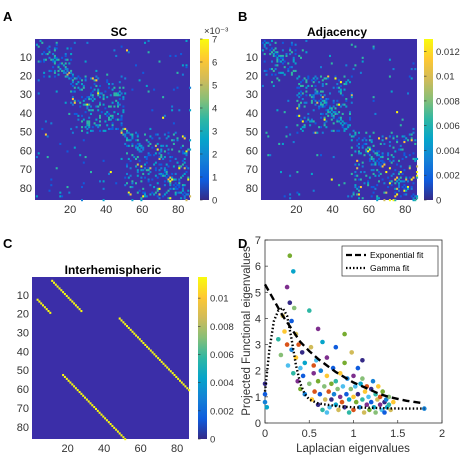 Image resolution: width=474 pixels, height=474 pixels. What do you see at coordinates (296, 210) in the screenshot?
I see `x-tick-label: 20` at bounding box center [296, 210].